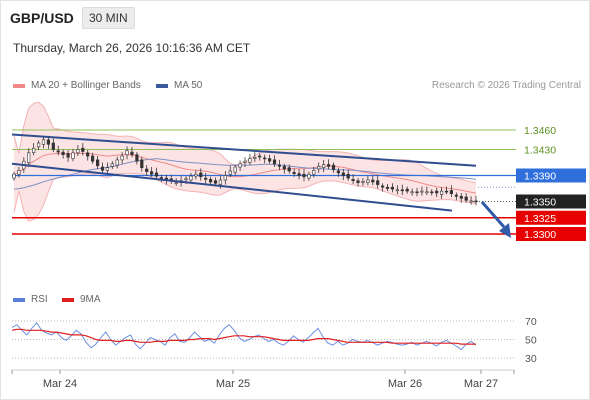  I want to click on symbol-title: GBP/USD, so click(42, 18).